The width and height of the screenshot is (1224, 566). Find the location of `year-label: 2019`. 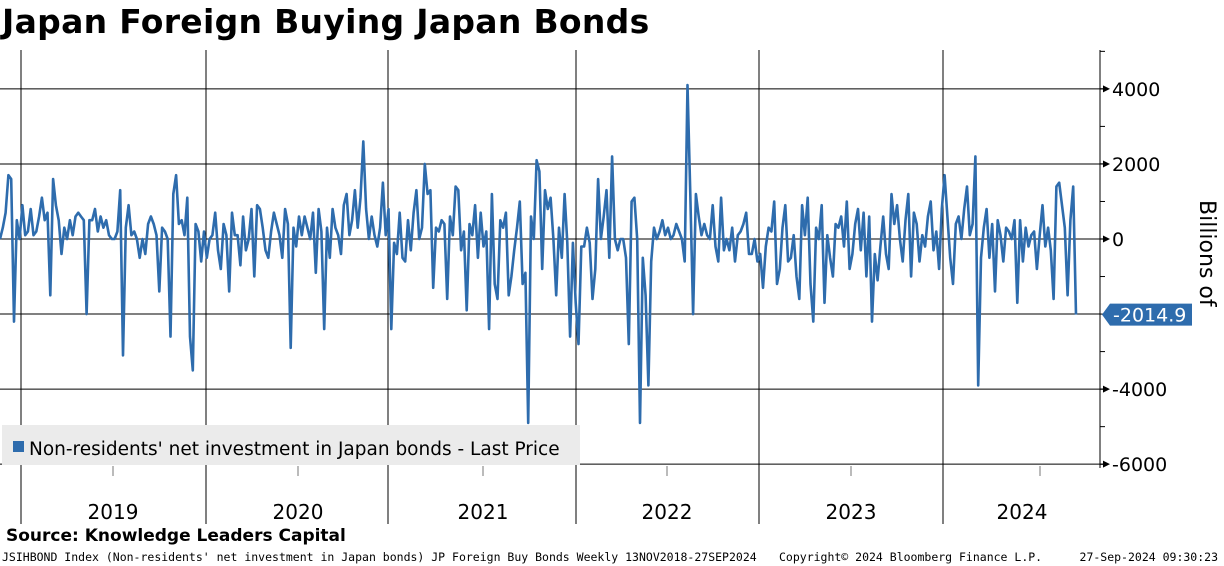

year-label: 2019 is located at coordinates (113, 512).